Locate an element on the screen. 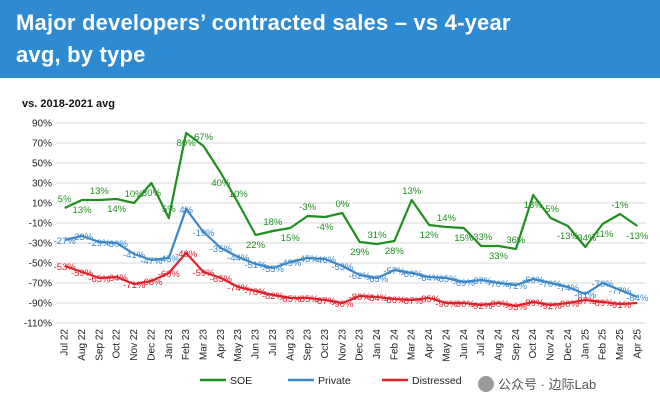 The image size is (660, 412). x-tick-label: Oct 24 is located at coordinates (533, 344).